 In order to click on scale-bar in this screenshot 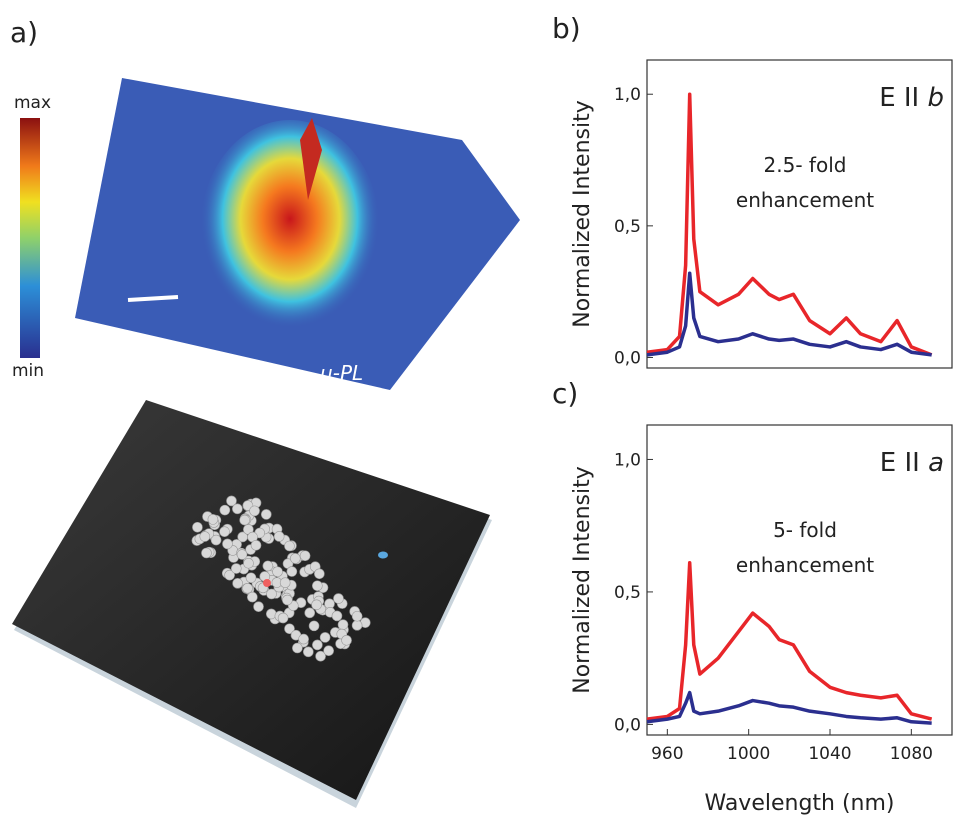, I will do `click(153, 298)`.